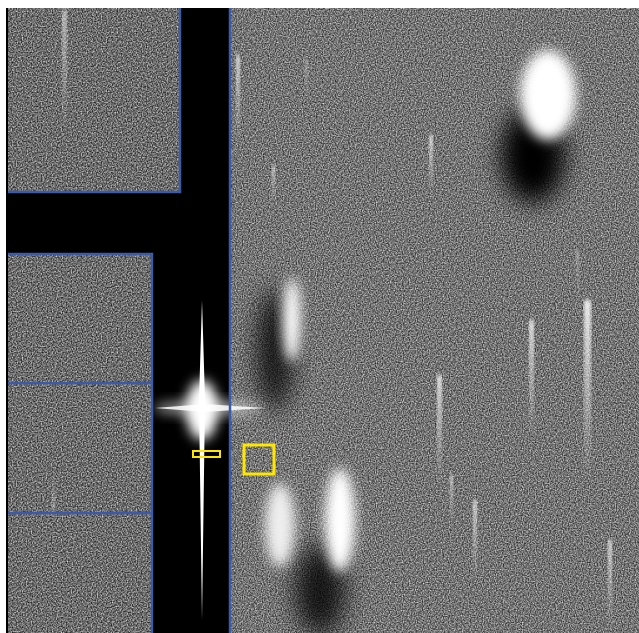 This screenshot has width=639, height=633. Describe the element at coordinates (202, 410) in the screenshot. I see `star-core` at that location.